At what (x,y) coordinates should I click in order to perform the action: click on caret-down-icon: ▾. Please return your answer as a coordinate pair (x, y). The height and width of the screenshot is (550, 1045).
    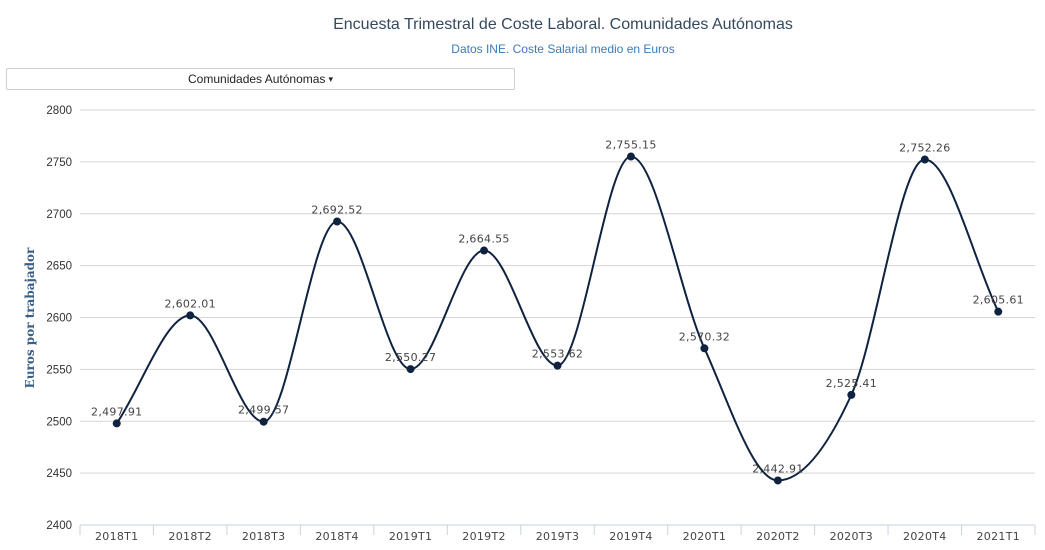
    Looking at the image, I should click on (330, 79).